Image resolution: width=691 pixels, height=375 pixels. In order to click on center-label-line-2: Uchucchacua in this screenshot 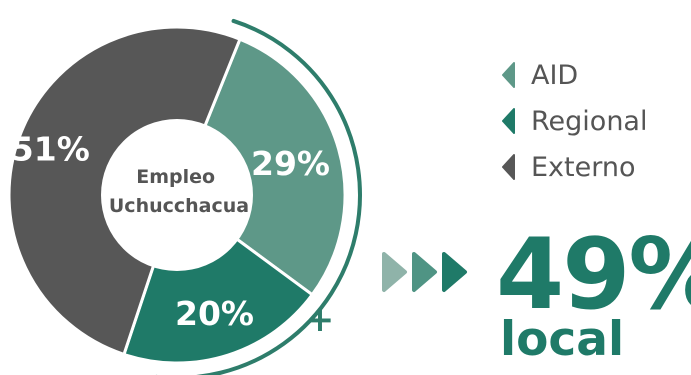, I will do `click(179, 206)`.